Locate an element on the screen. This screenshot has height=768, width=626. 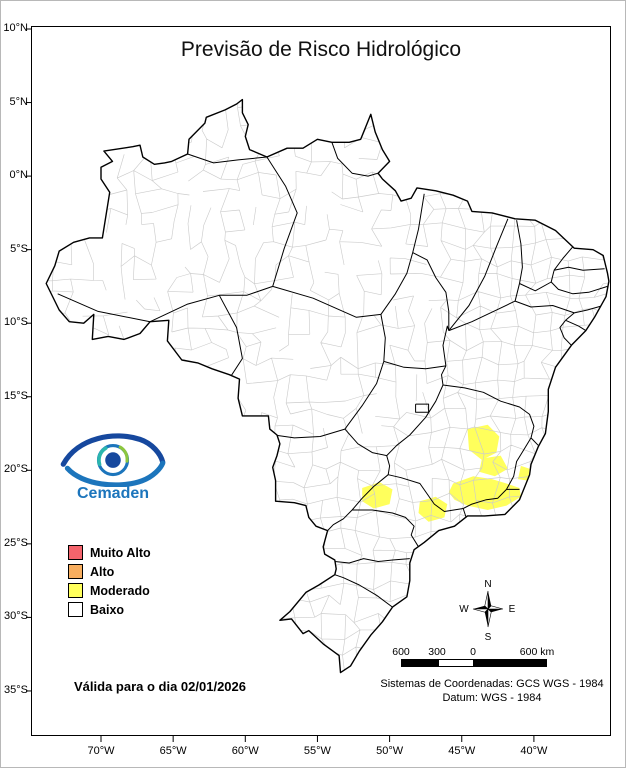
lat-tick-label: 5°N is located at coordinates (18, 101).